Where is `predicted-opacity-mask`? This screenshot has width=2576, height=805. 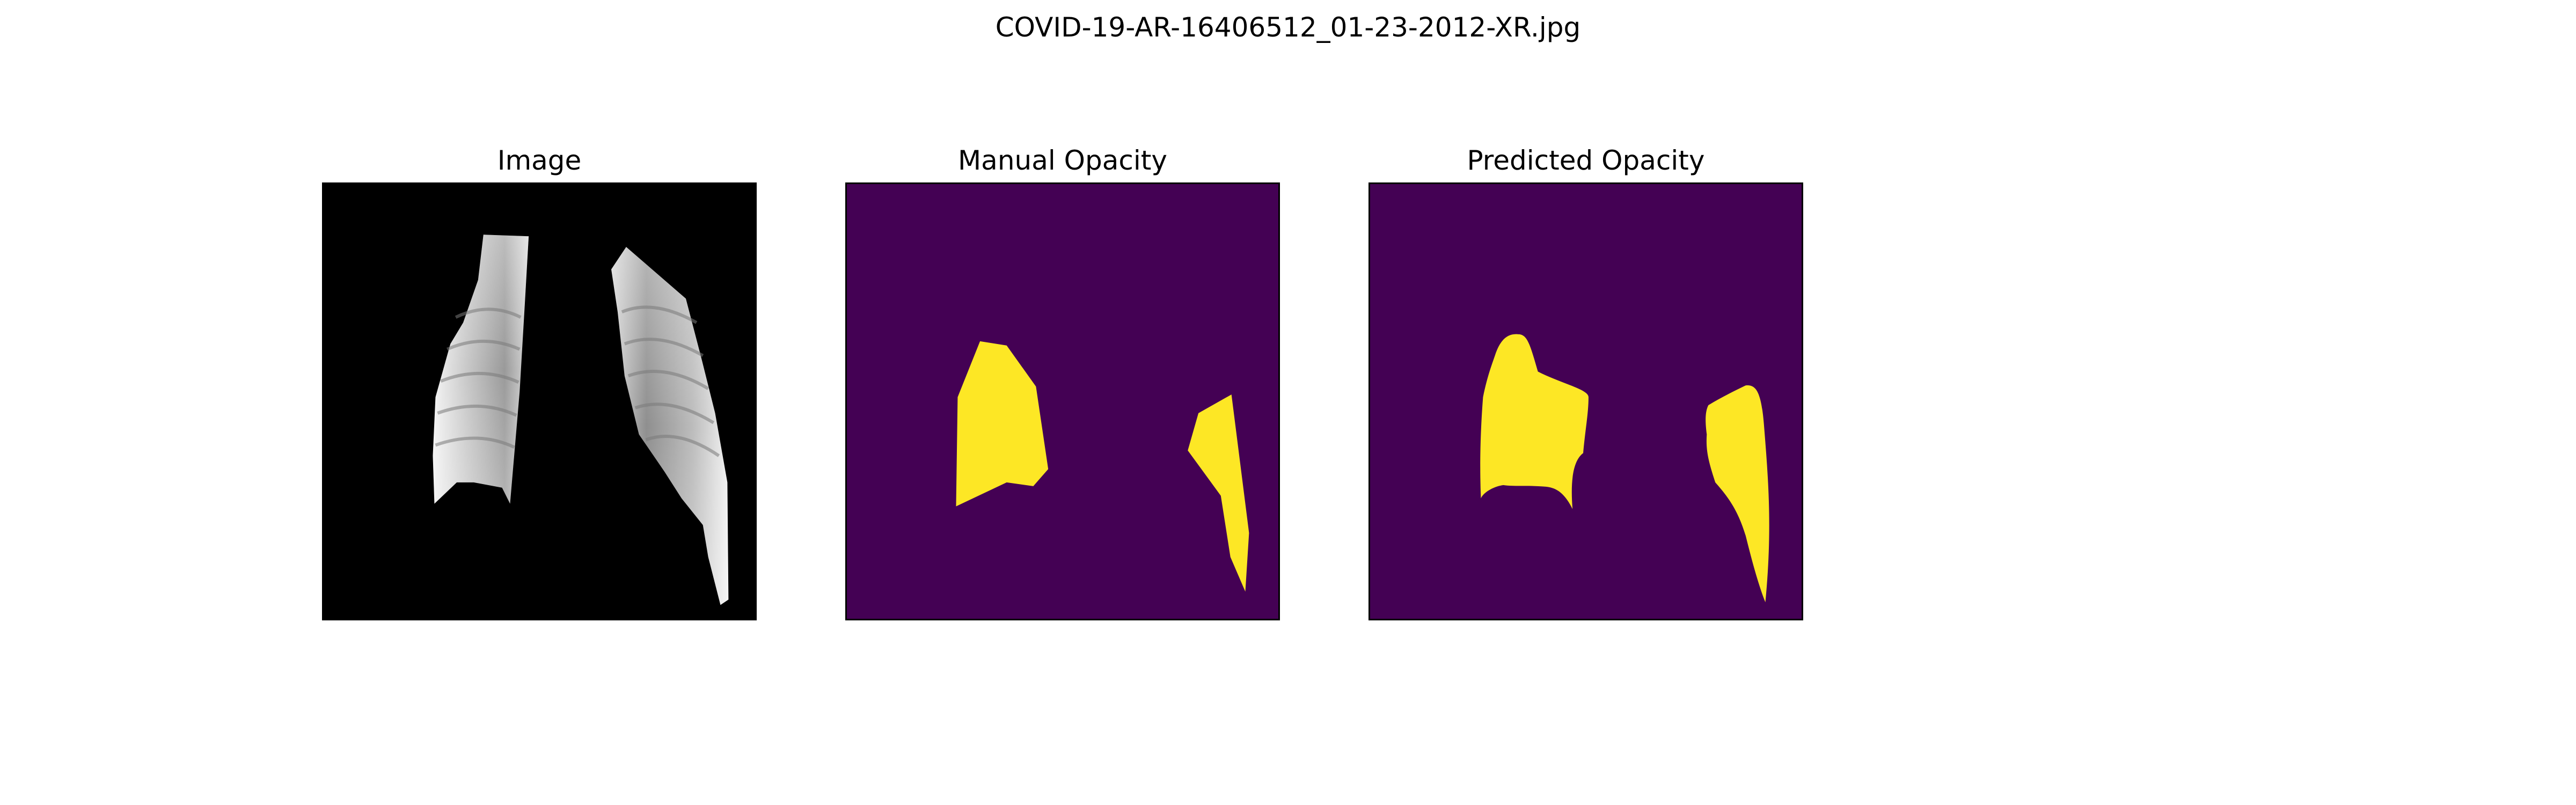
predicted-opacity-mask is located at coordinates (1586, 401).